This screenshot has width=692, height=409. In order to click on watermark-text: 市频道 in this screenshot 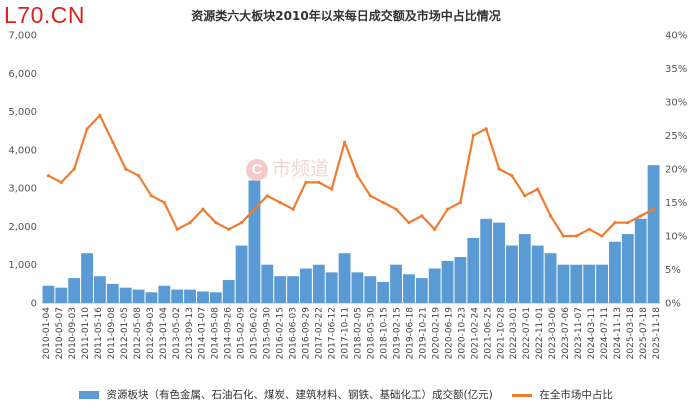, I will do `click(301, 169)`.